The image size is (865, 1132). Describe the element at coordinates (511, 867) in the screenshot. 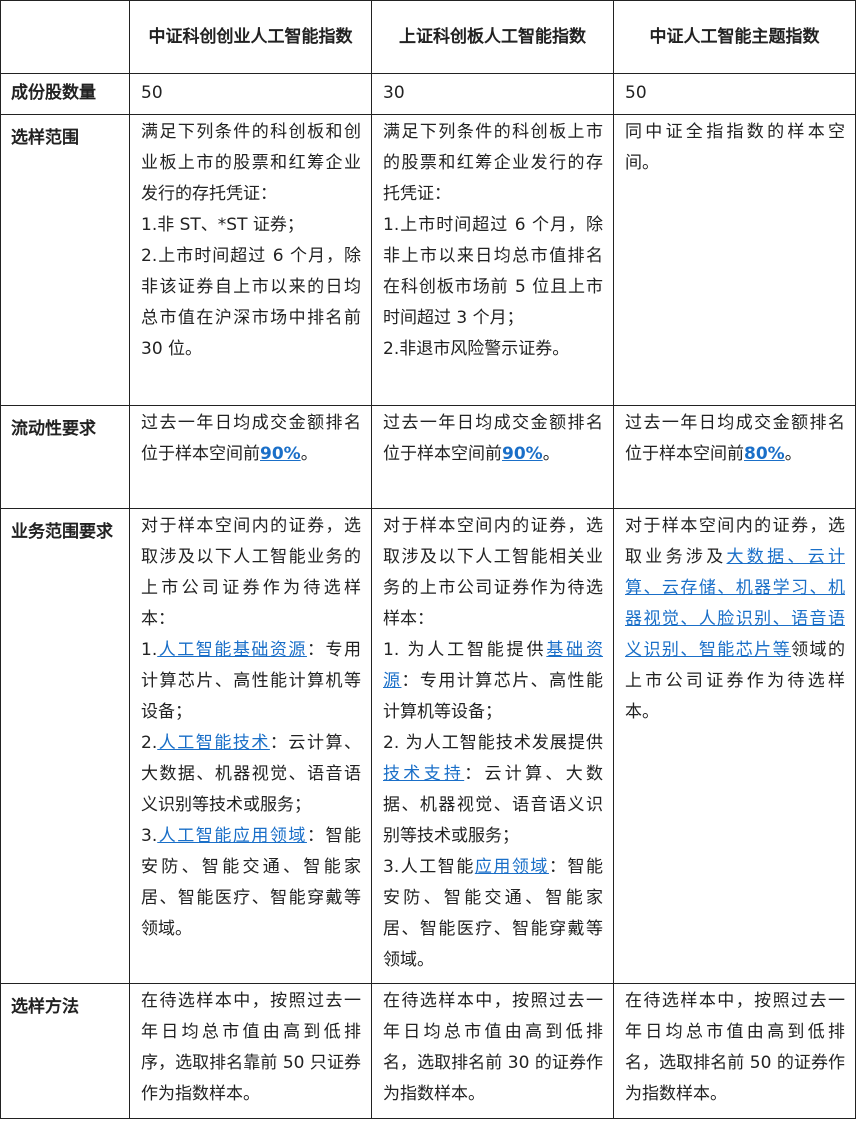

I see `hyperlink: 应用领域` at that location.